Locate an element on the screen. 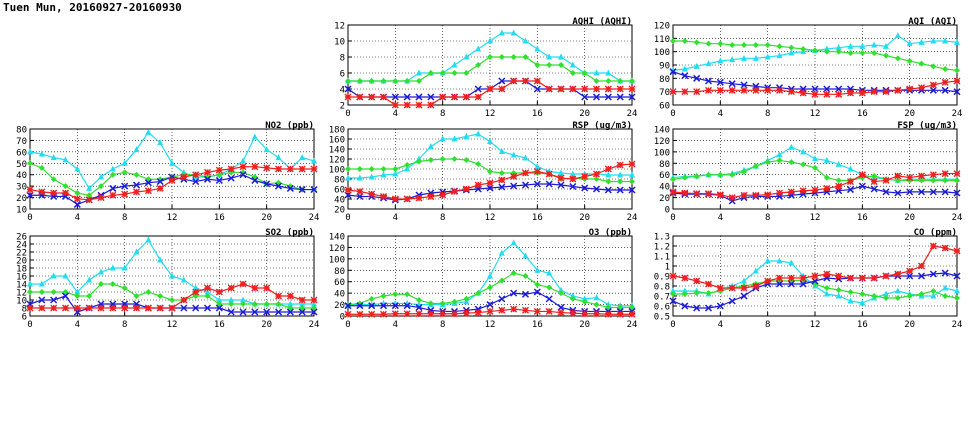  y-tick-label: 16 is located at coordinates (21, 278).